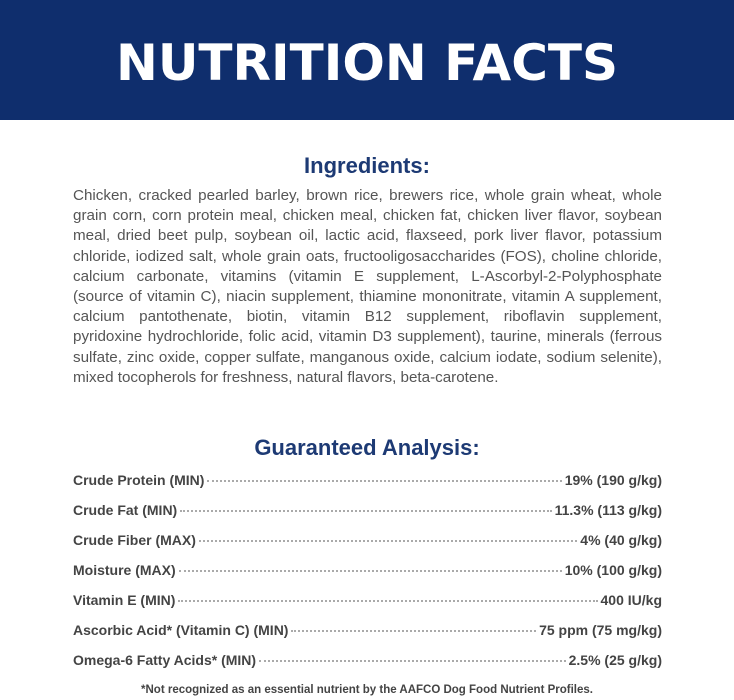  Describe the element at coordinates (367, 607) in the screenshot. I see `analysis-row: Vitamin E (MIN) 400 IU/kg` at that location.